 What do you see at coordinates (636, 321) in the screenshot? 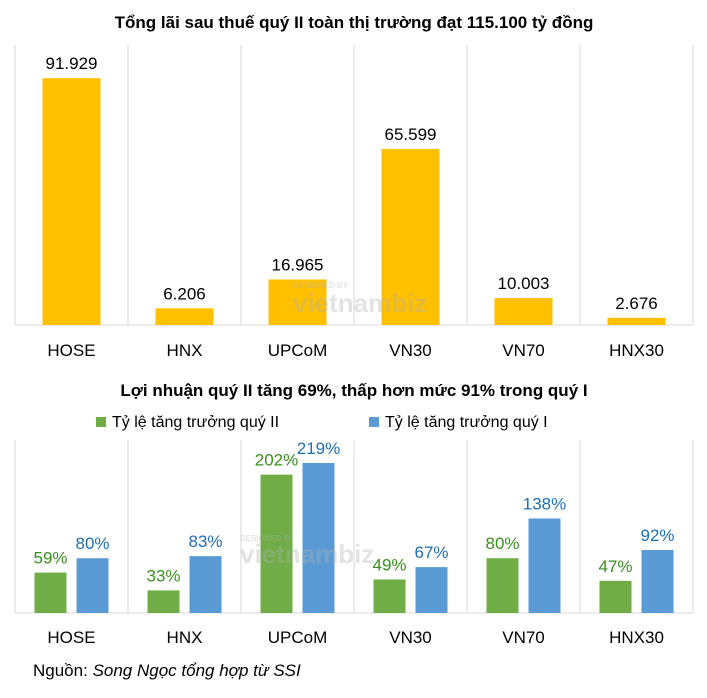
I see `chart1-bar-hnx30` at bounding box center [636, 321].